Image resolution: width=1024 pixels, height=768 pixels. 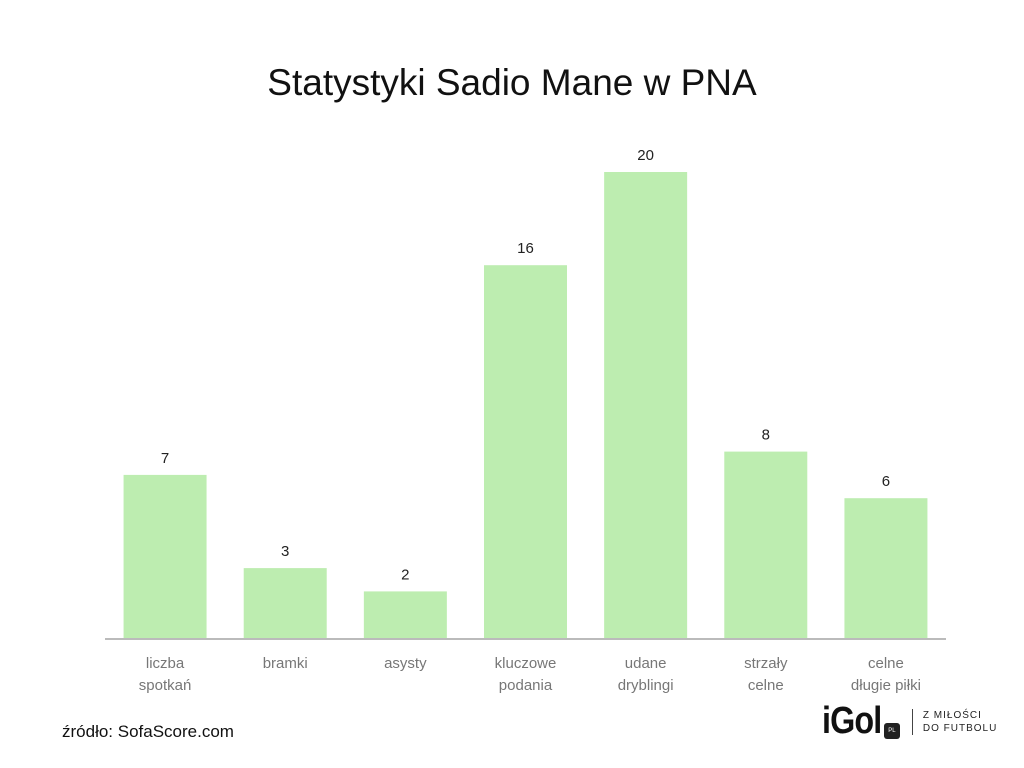 I want to click on x-tick-label: dryblingi, so click(x=646, y=685).